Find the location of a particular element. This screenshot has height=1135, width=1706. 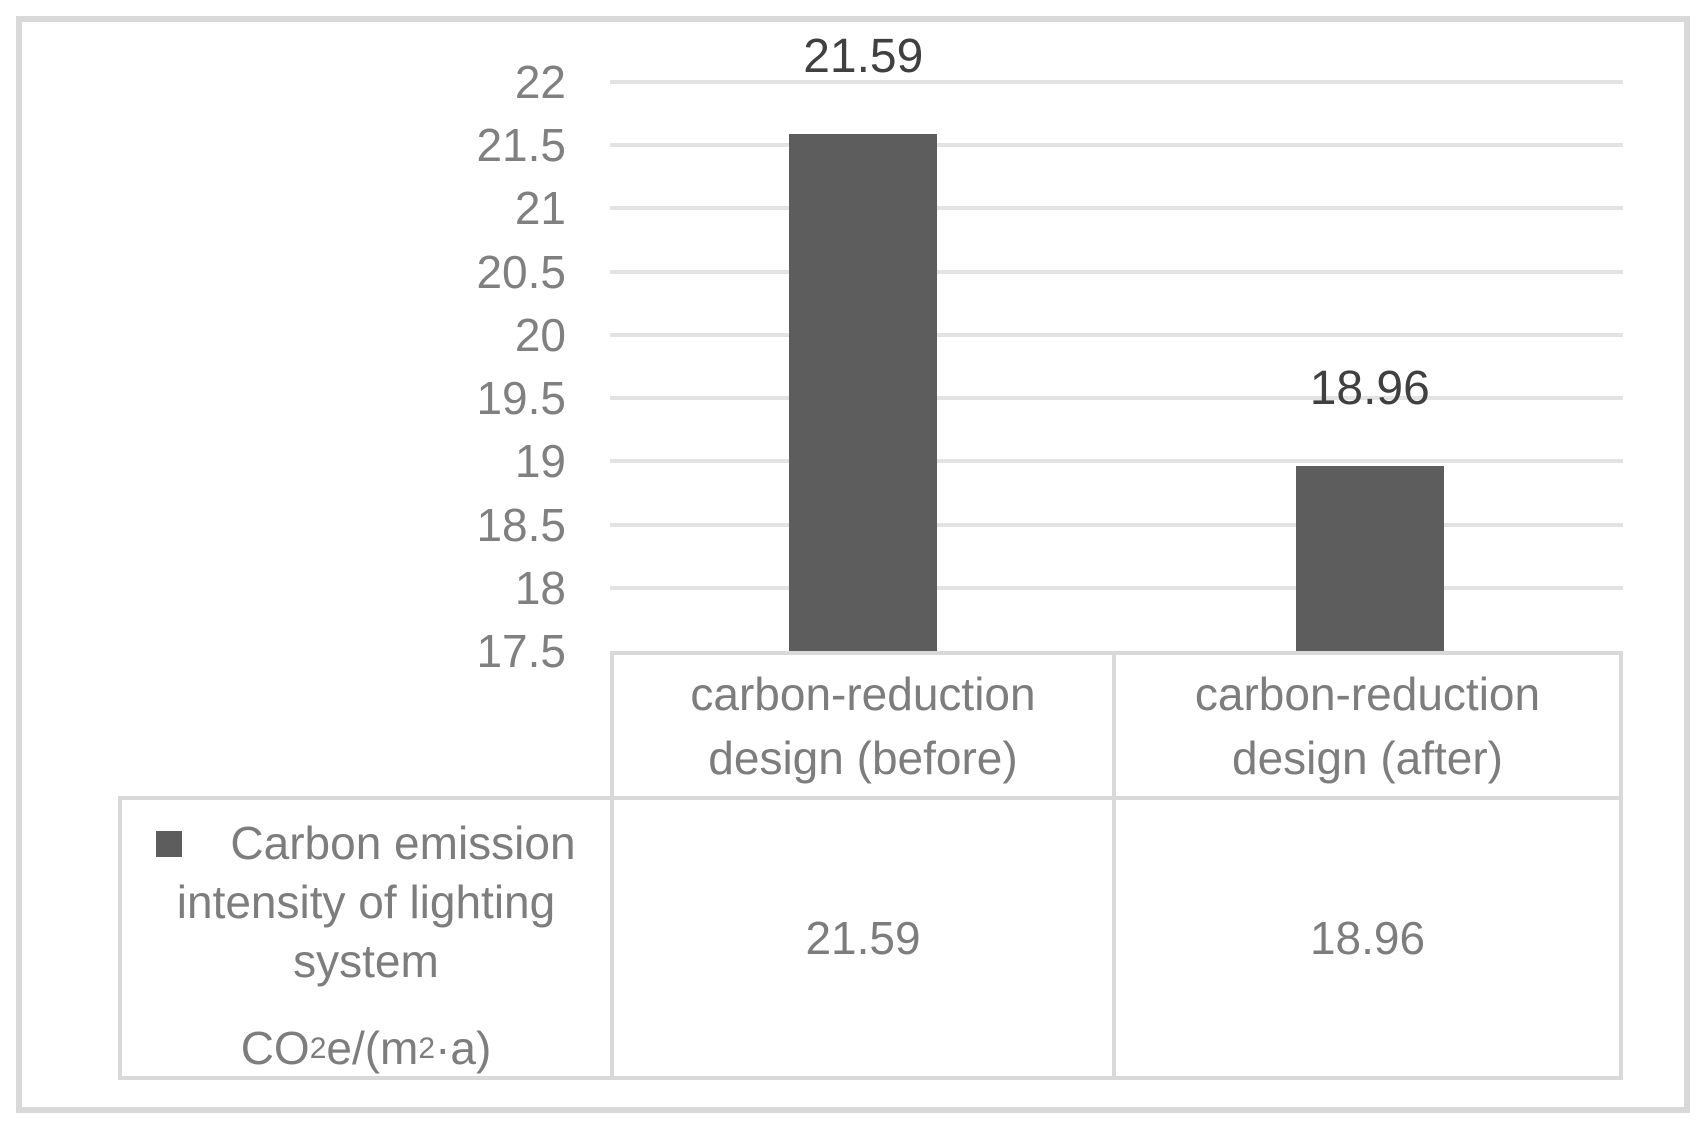

y-axis-tick-label: 21.5 is located at coordinates (521, 145).